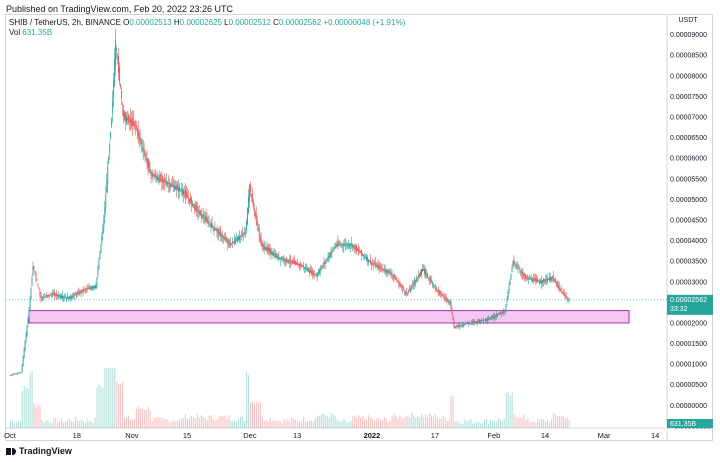 The height and width of the screenshot is (462, 720). What do you see at coordinates (688, 56) in the screenshot?
I see `price-axis-label: 0.00008500` at bounding box center [688, 56].